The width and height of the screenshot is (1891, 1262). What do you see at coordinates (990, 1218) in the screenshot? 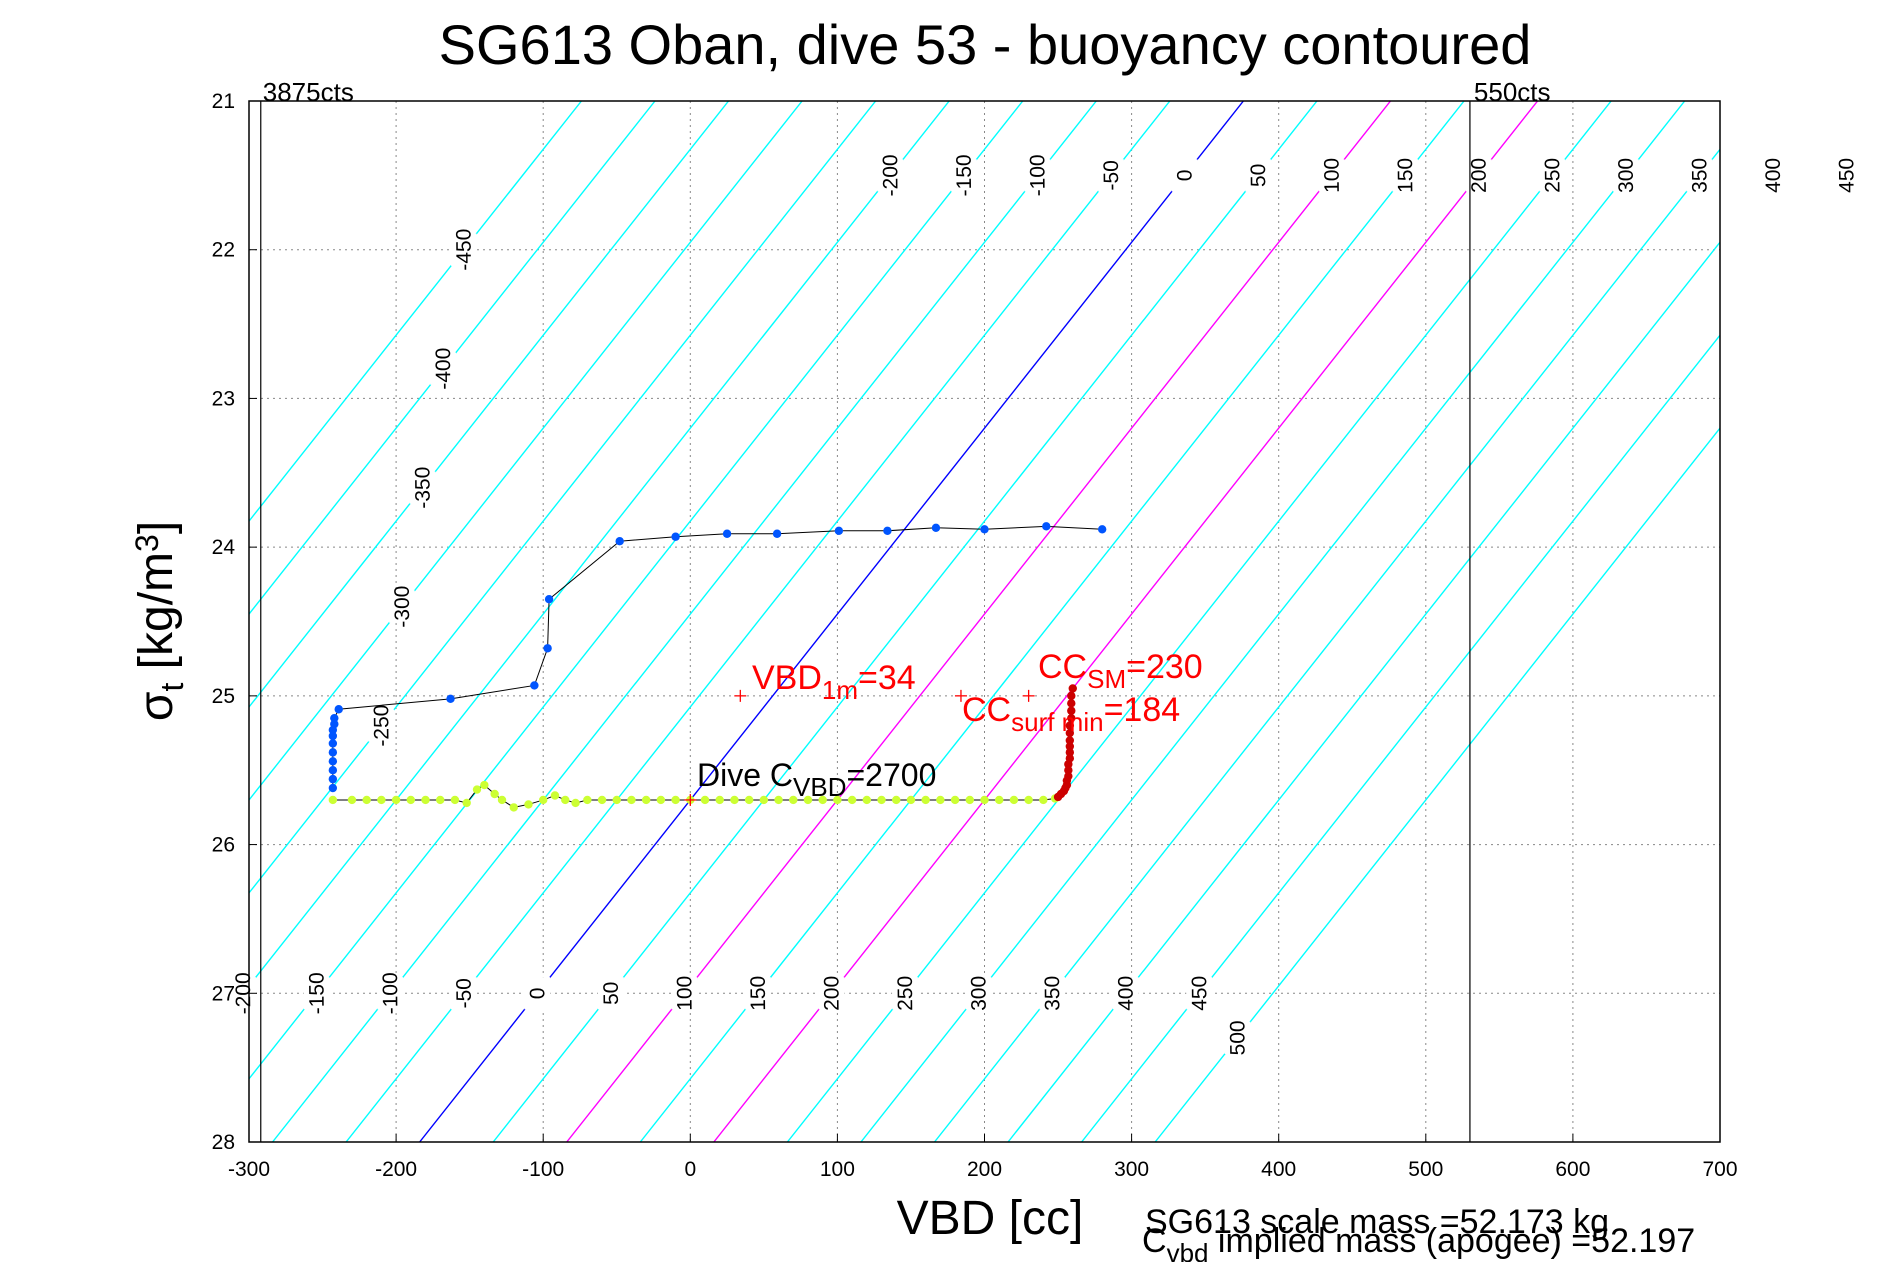
I see `x-axis-label: VBD [cc]` at bounding box center [990, 1218].